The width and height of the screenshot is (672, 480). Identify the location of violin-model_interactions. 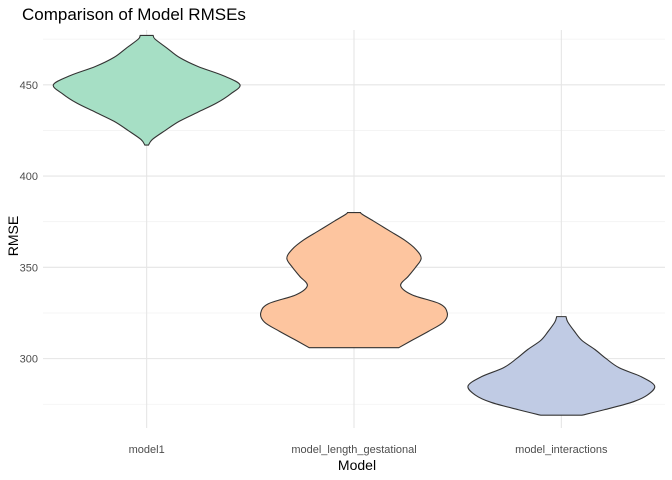
(561, 366).